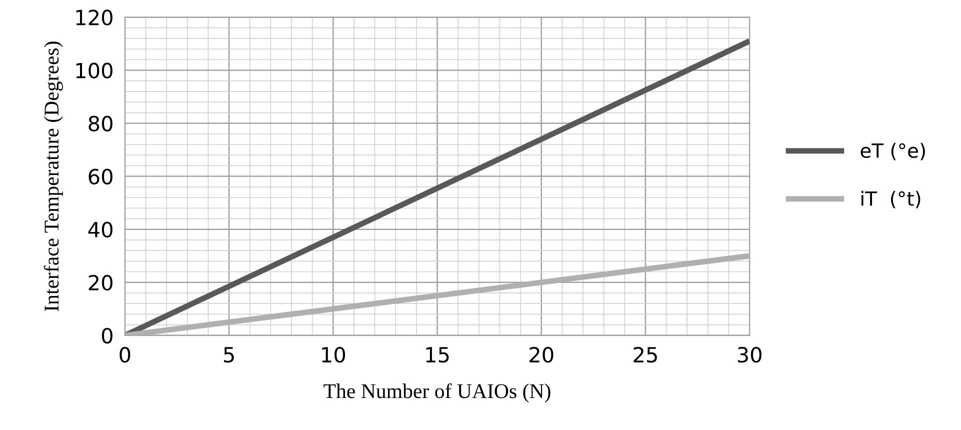 The width and height of the screenshot is (961, 430). What do you see at coordinates (100, 282) in the screenshot?
I see `y-tick-label: 20` at bounding box center [100, 282].